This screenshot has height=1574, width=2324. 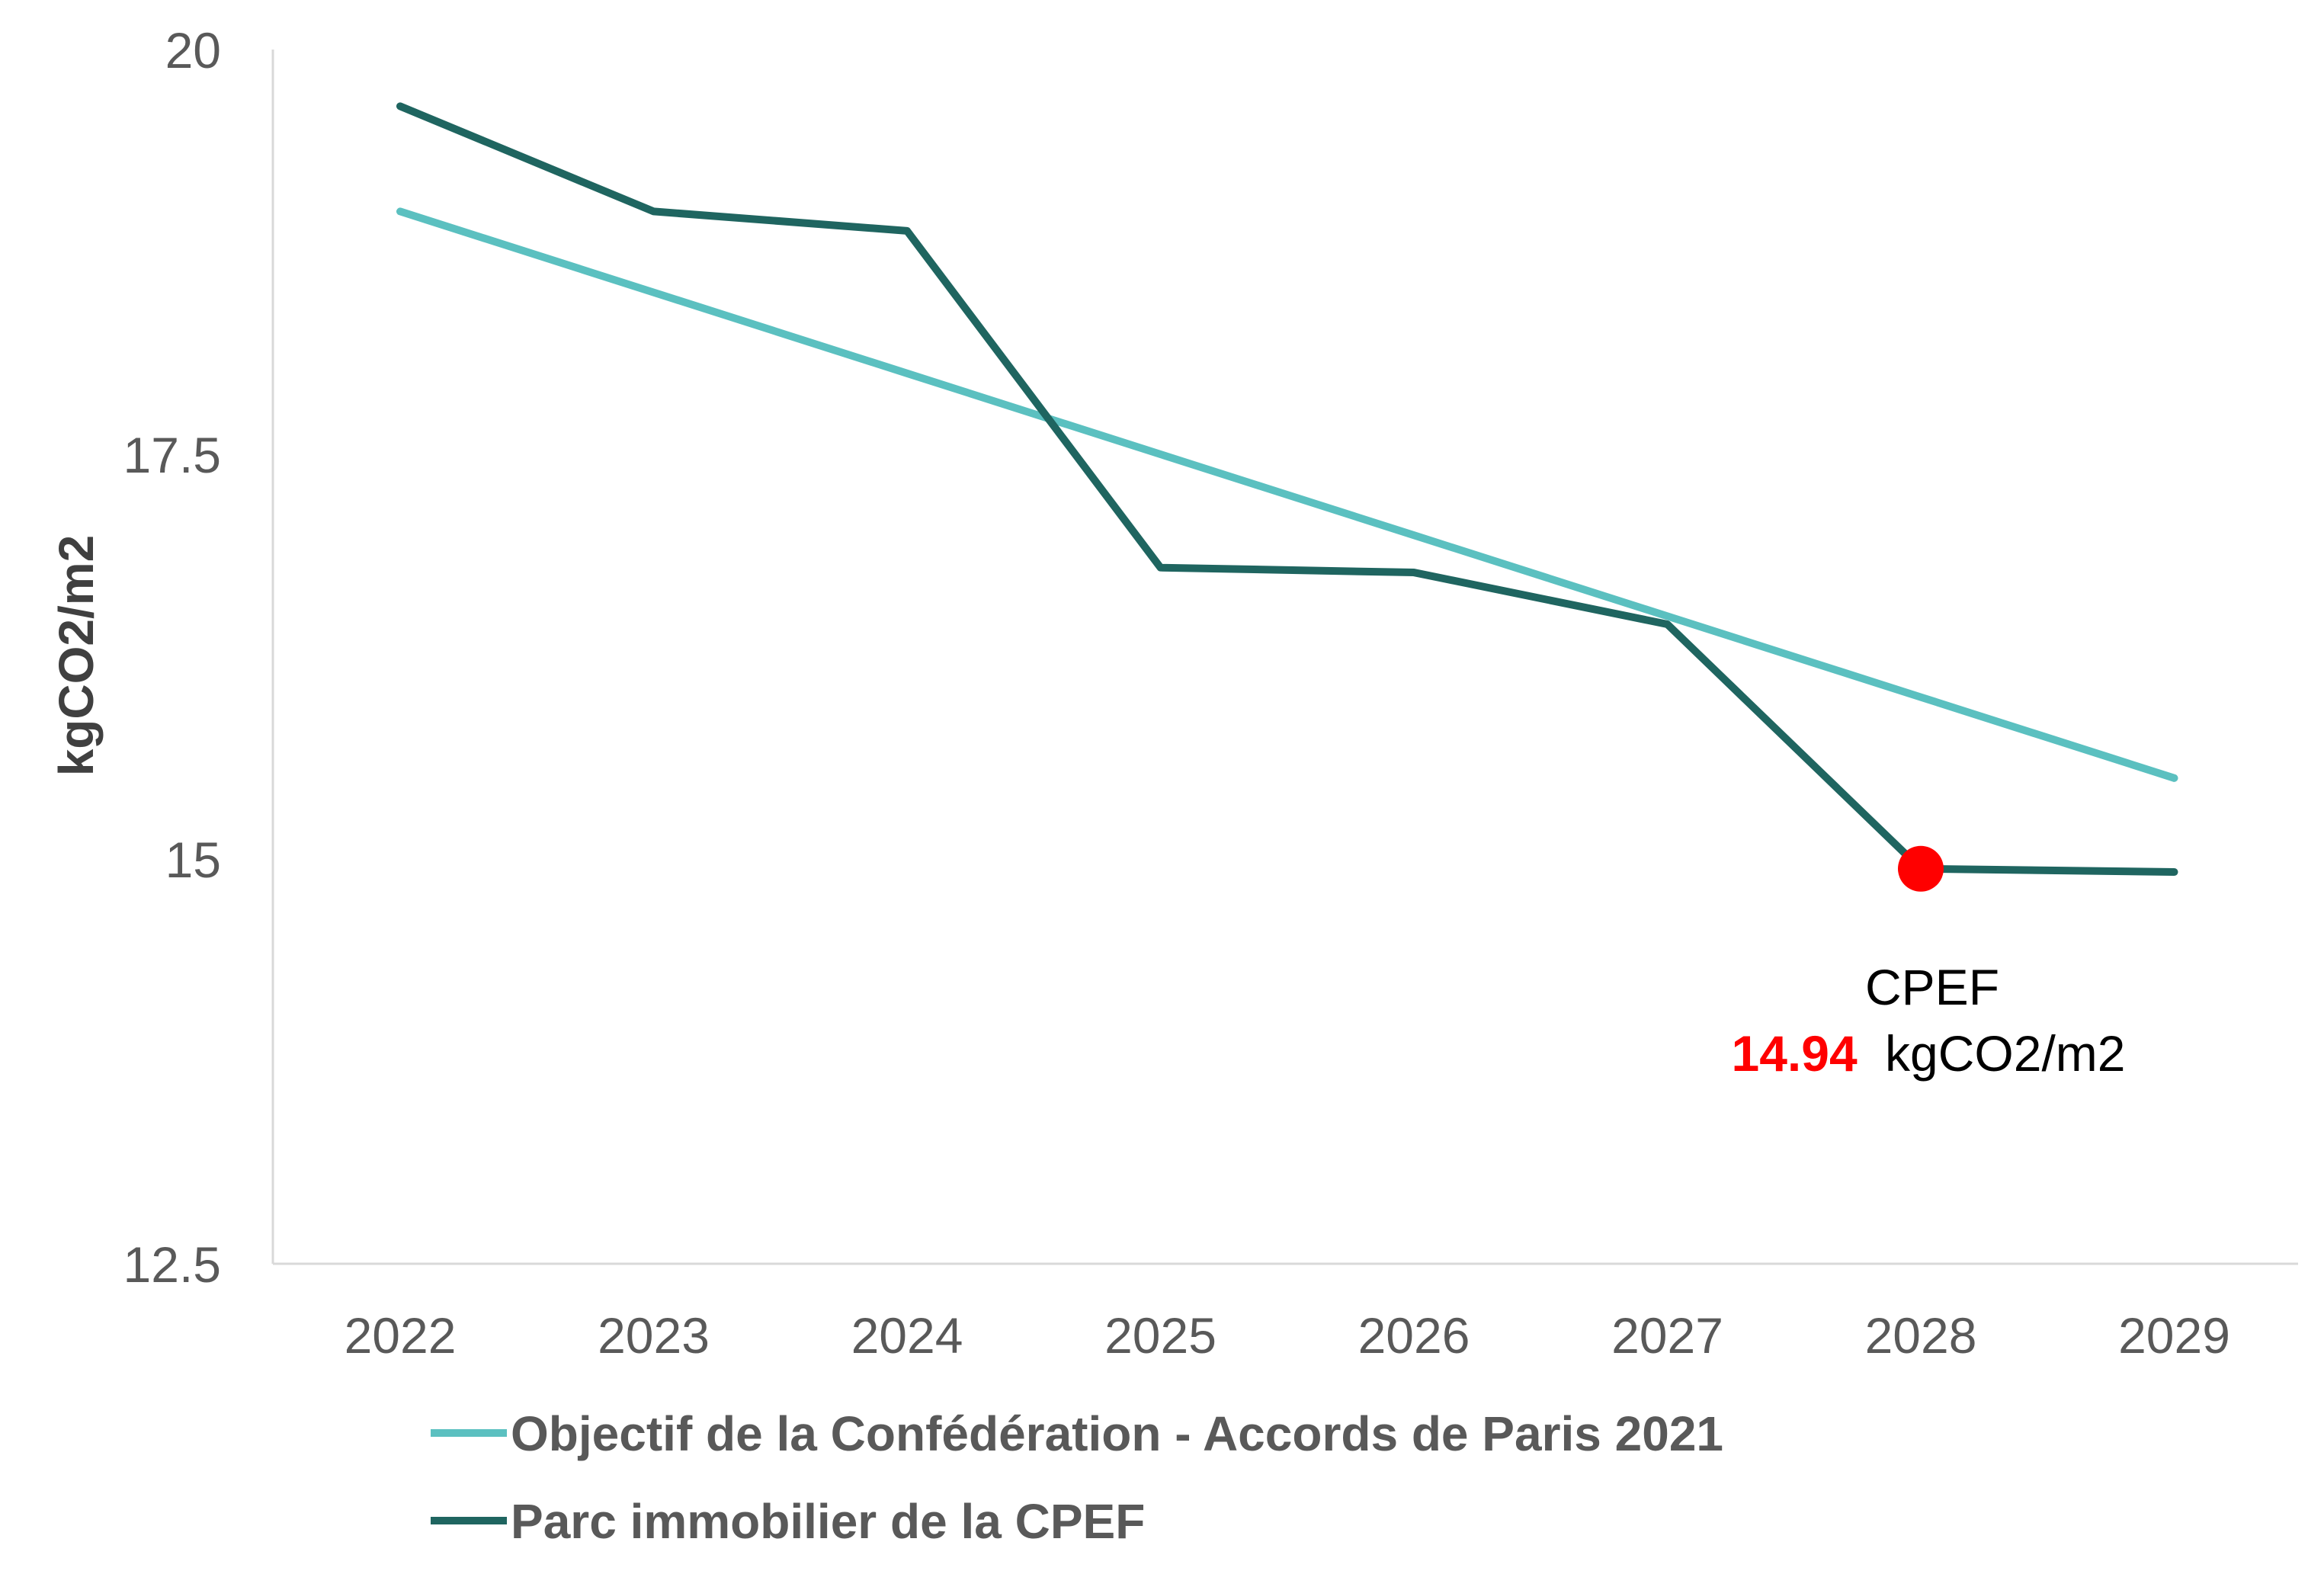 I want to click on x-tick-label: 2024, so click(x=907, y=1335).